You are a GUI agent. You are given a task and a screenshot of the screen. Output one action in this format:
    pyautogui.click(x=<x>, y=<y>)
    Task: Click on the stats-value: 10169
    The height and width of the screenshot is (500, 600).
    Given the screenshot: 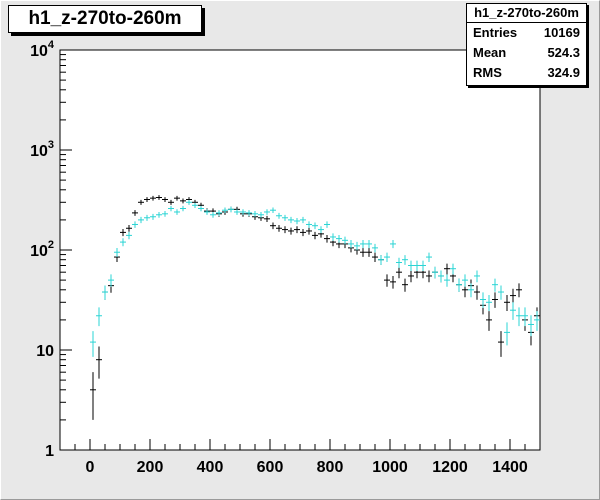 What is the action you would take?
    pyautogui.click(x=561, y=32)
    